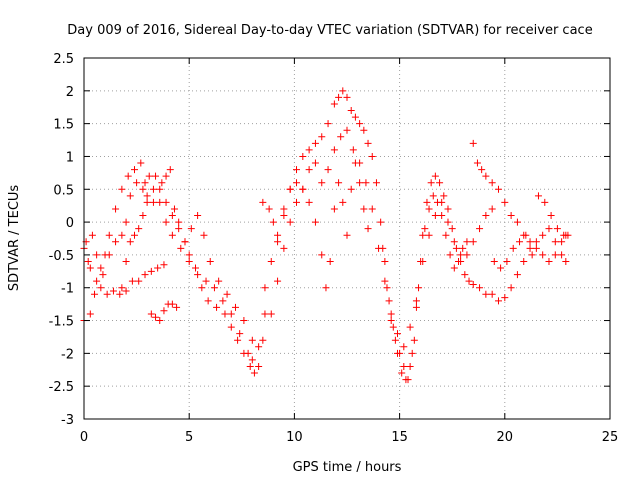  I want to click on y-tick-label: -1.5, so click(61, 322).